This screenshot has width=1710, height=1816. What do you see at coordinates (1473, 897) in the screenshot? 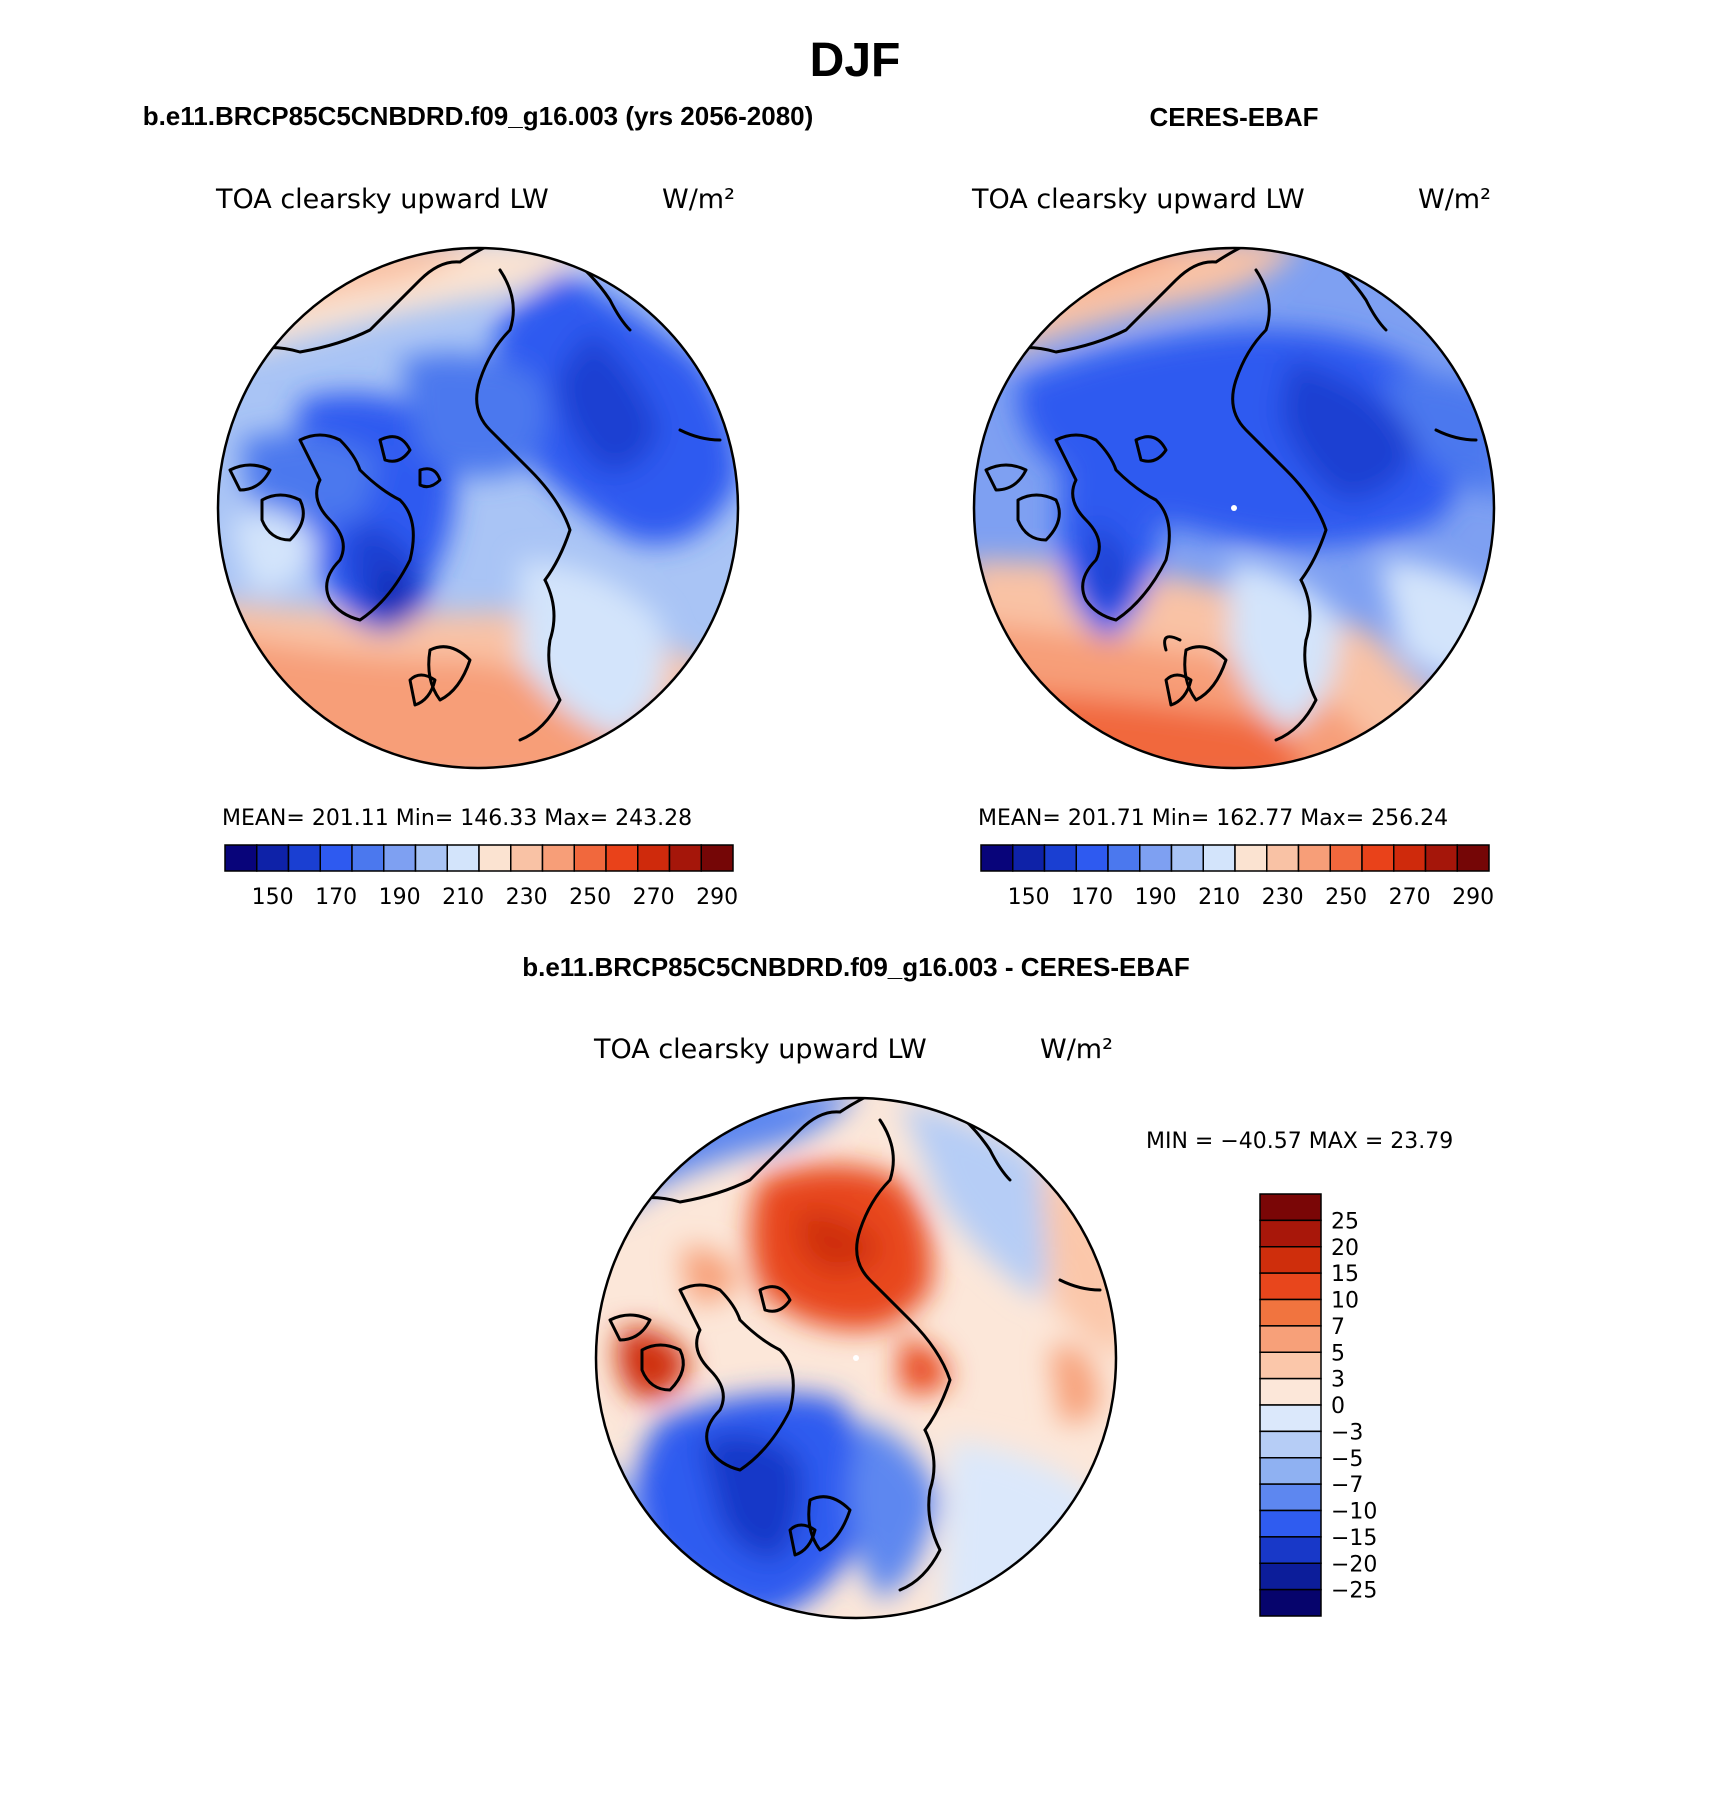
I see `obs-colorbar-tick-label: 290` at bounding box center [1473, 897].